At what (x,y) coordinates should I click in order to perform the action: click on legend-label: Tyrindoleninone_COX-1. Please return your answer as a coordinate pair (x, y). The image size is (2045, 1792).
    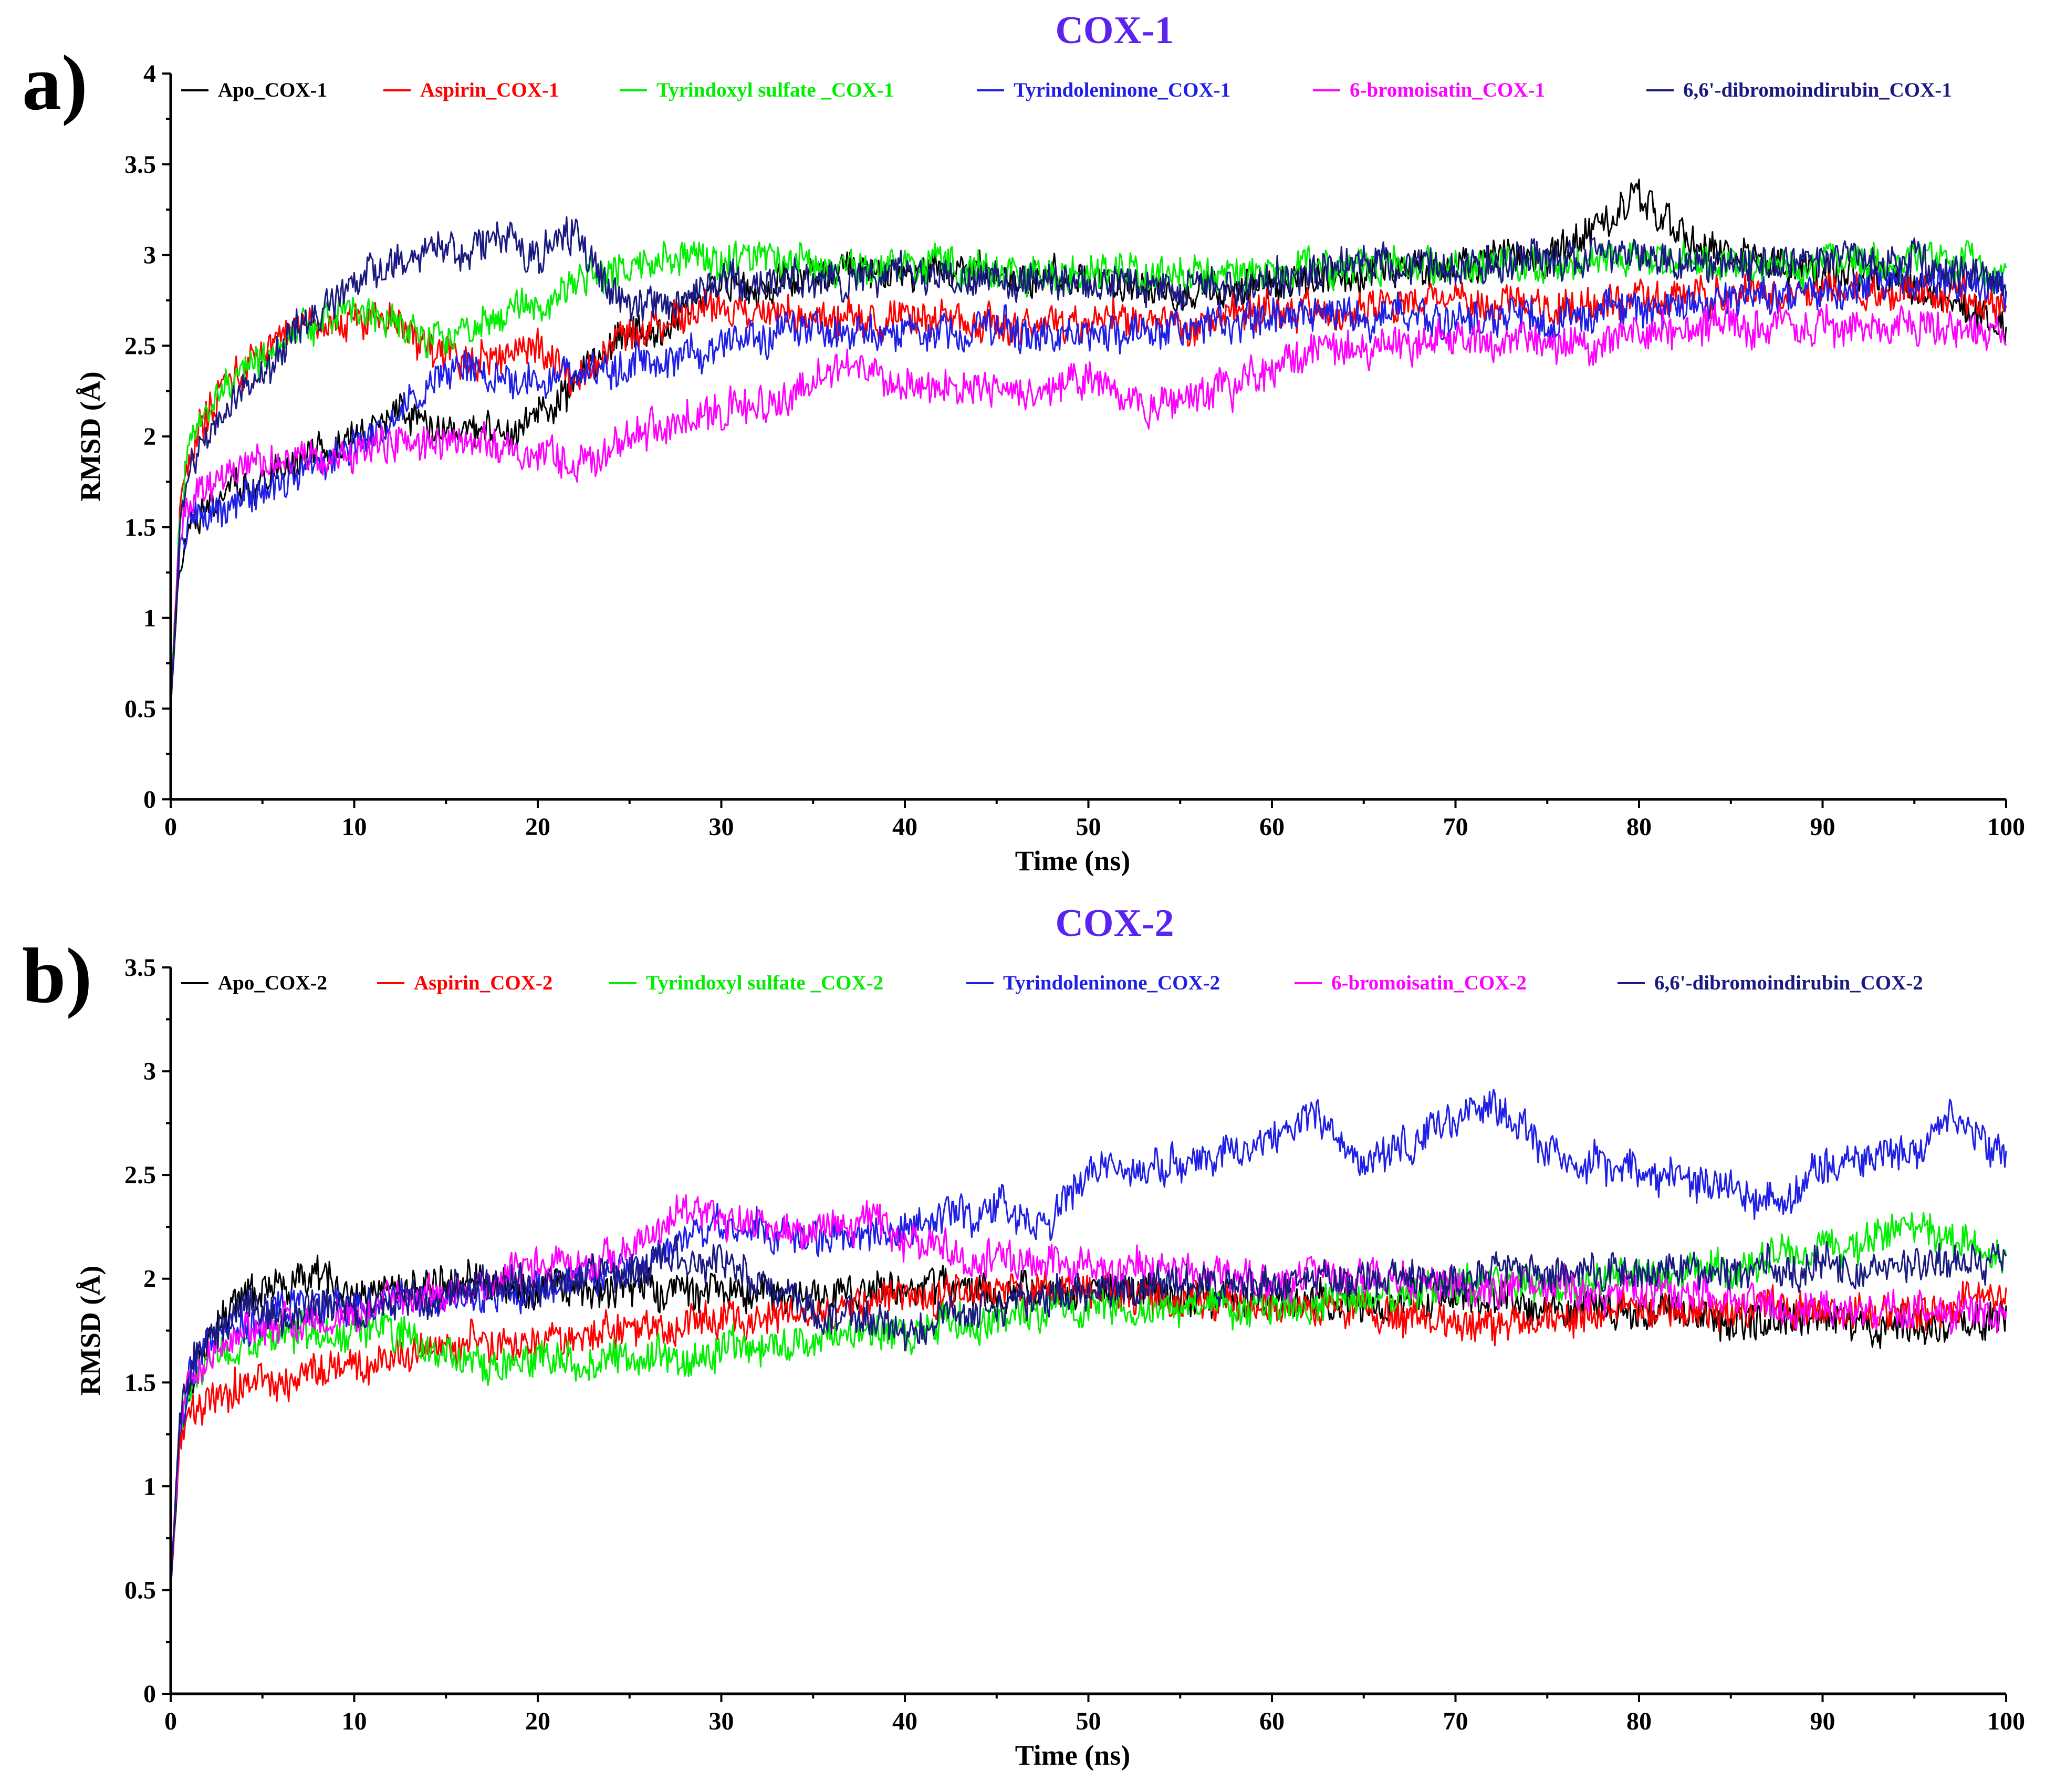
    Looking at the image, I should click on (1122, 90).